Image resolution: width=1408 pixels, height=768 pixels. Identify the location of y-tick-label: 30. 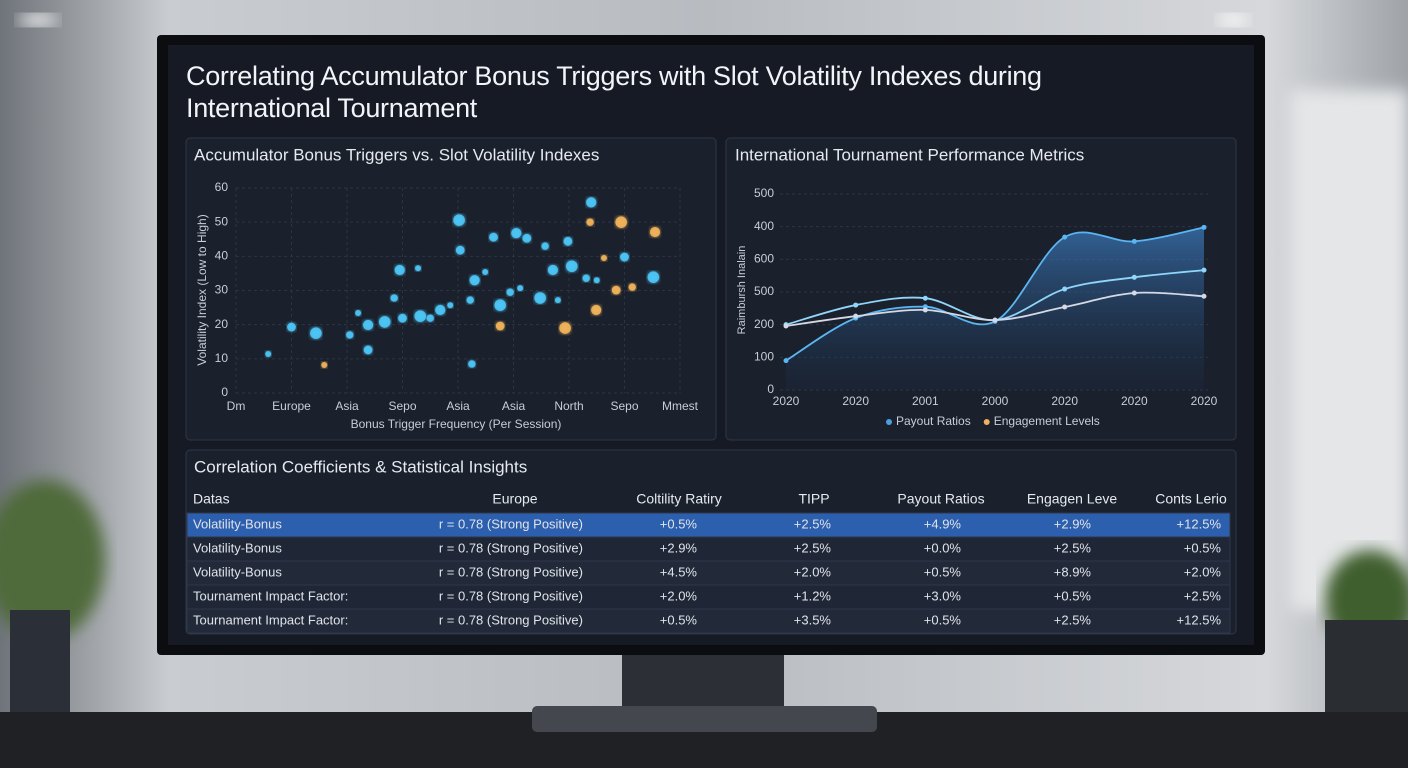
(222, 290).